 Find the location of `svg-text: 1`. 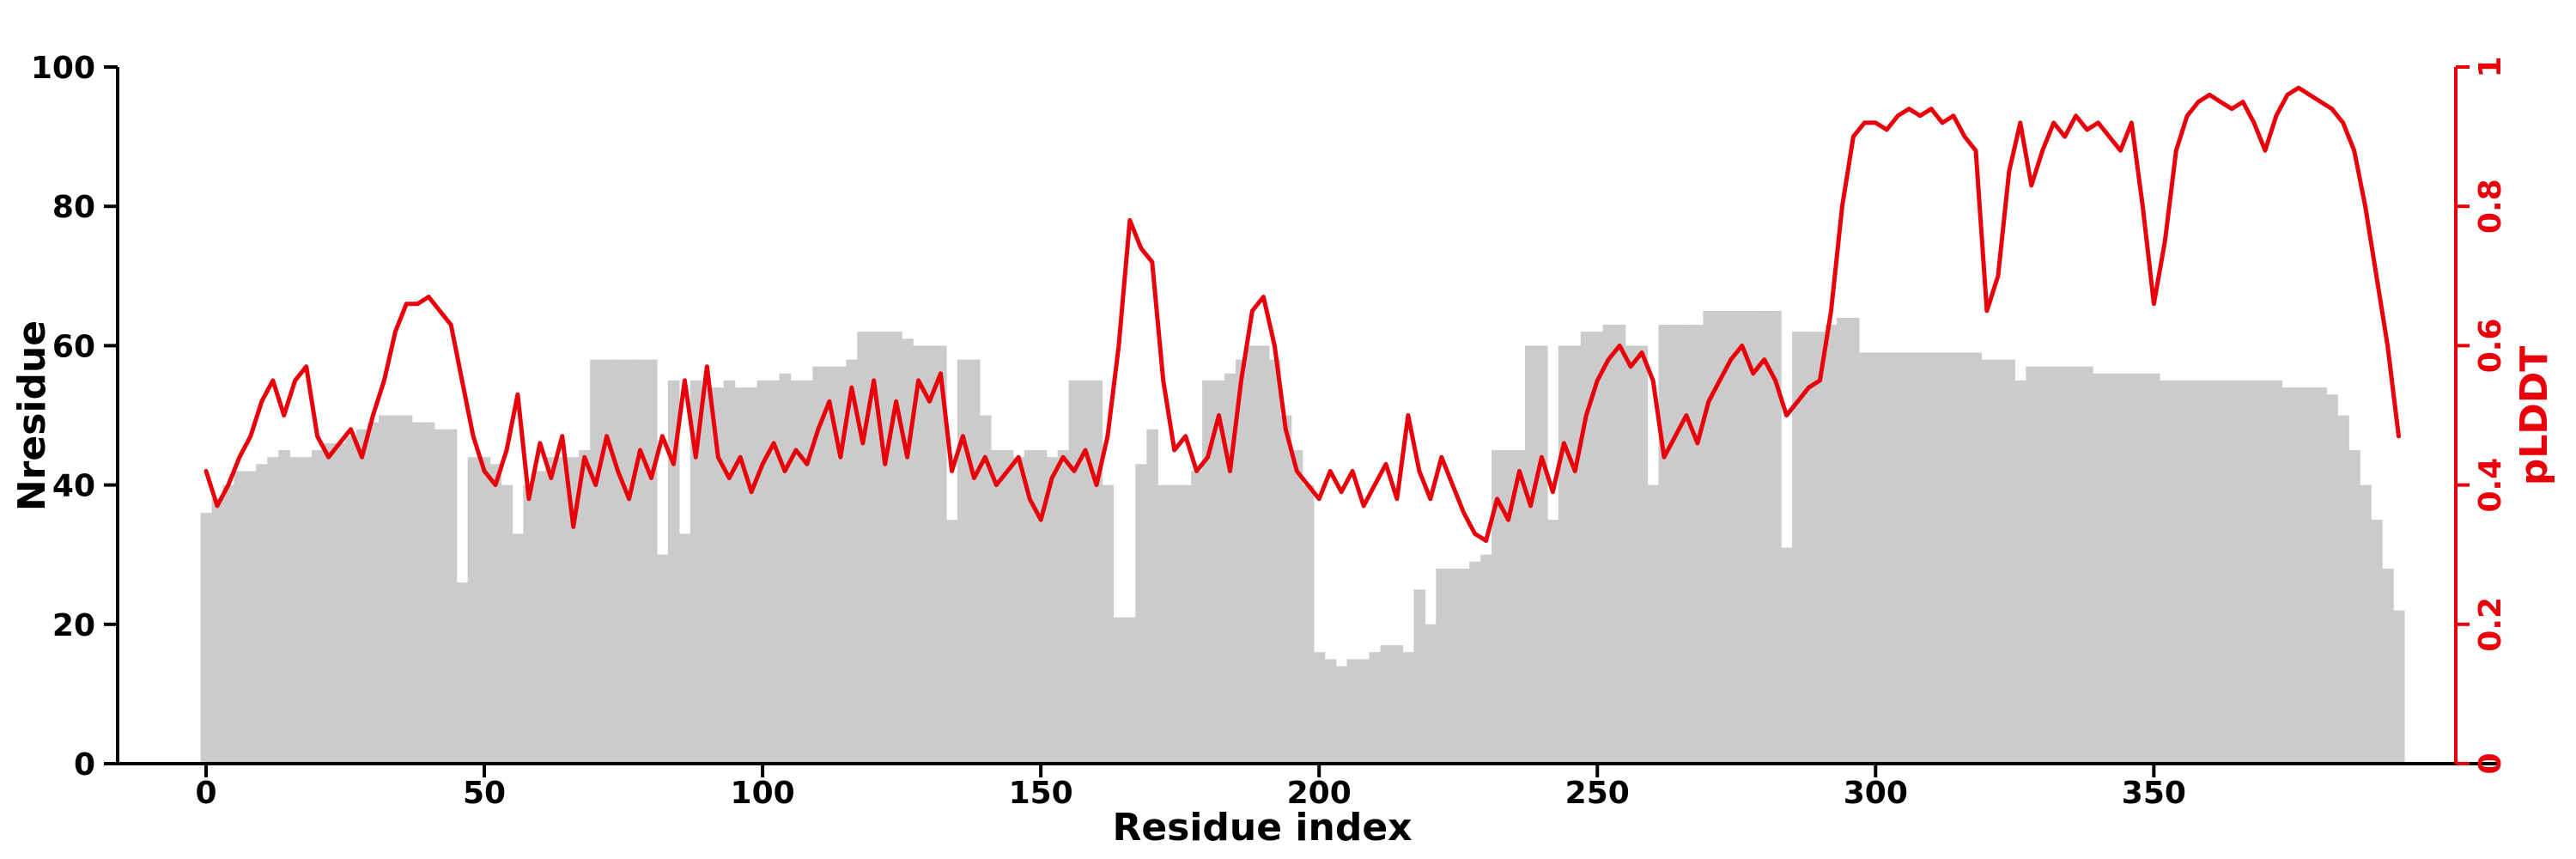

svg-text: 1 is located at coordinates (2490, 66).